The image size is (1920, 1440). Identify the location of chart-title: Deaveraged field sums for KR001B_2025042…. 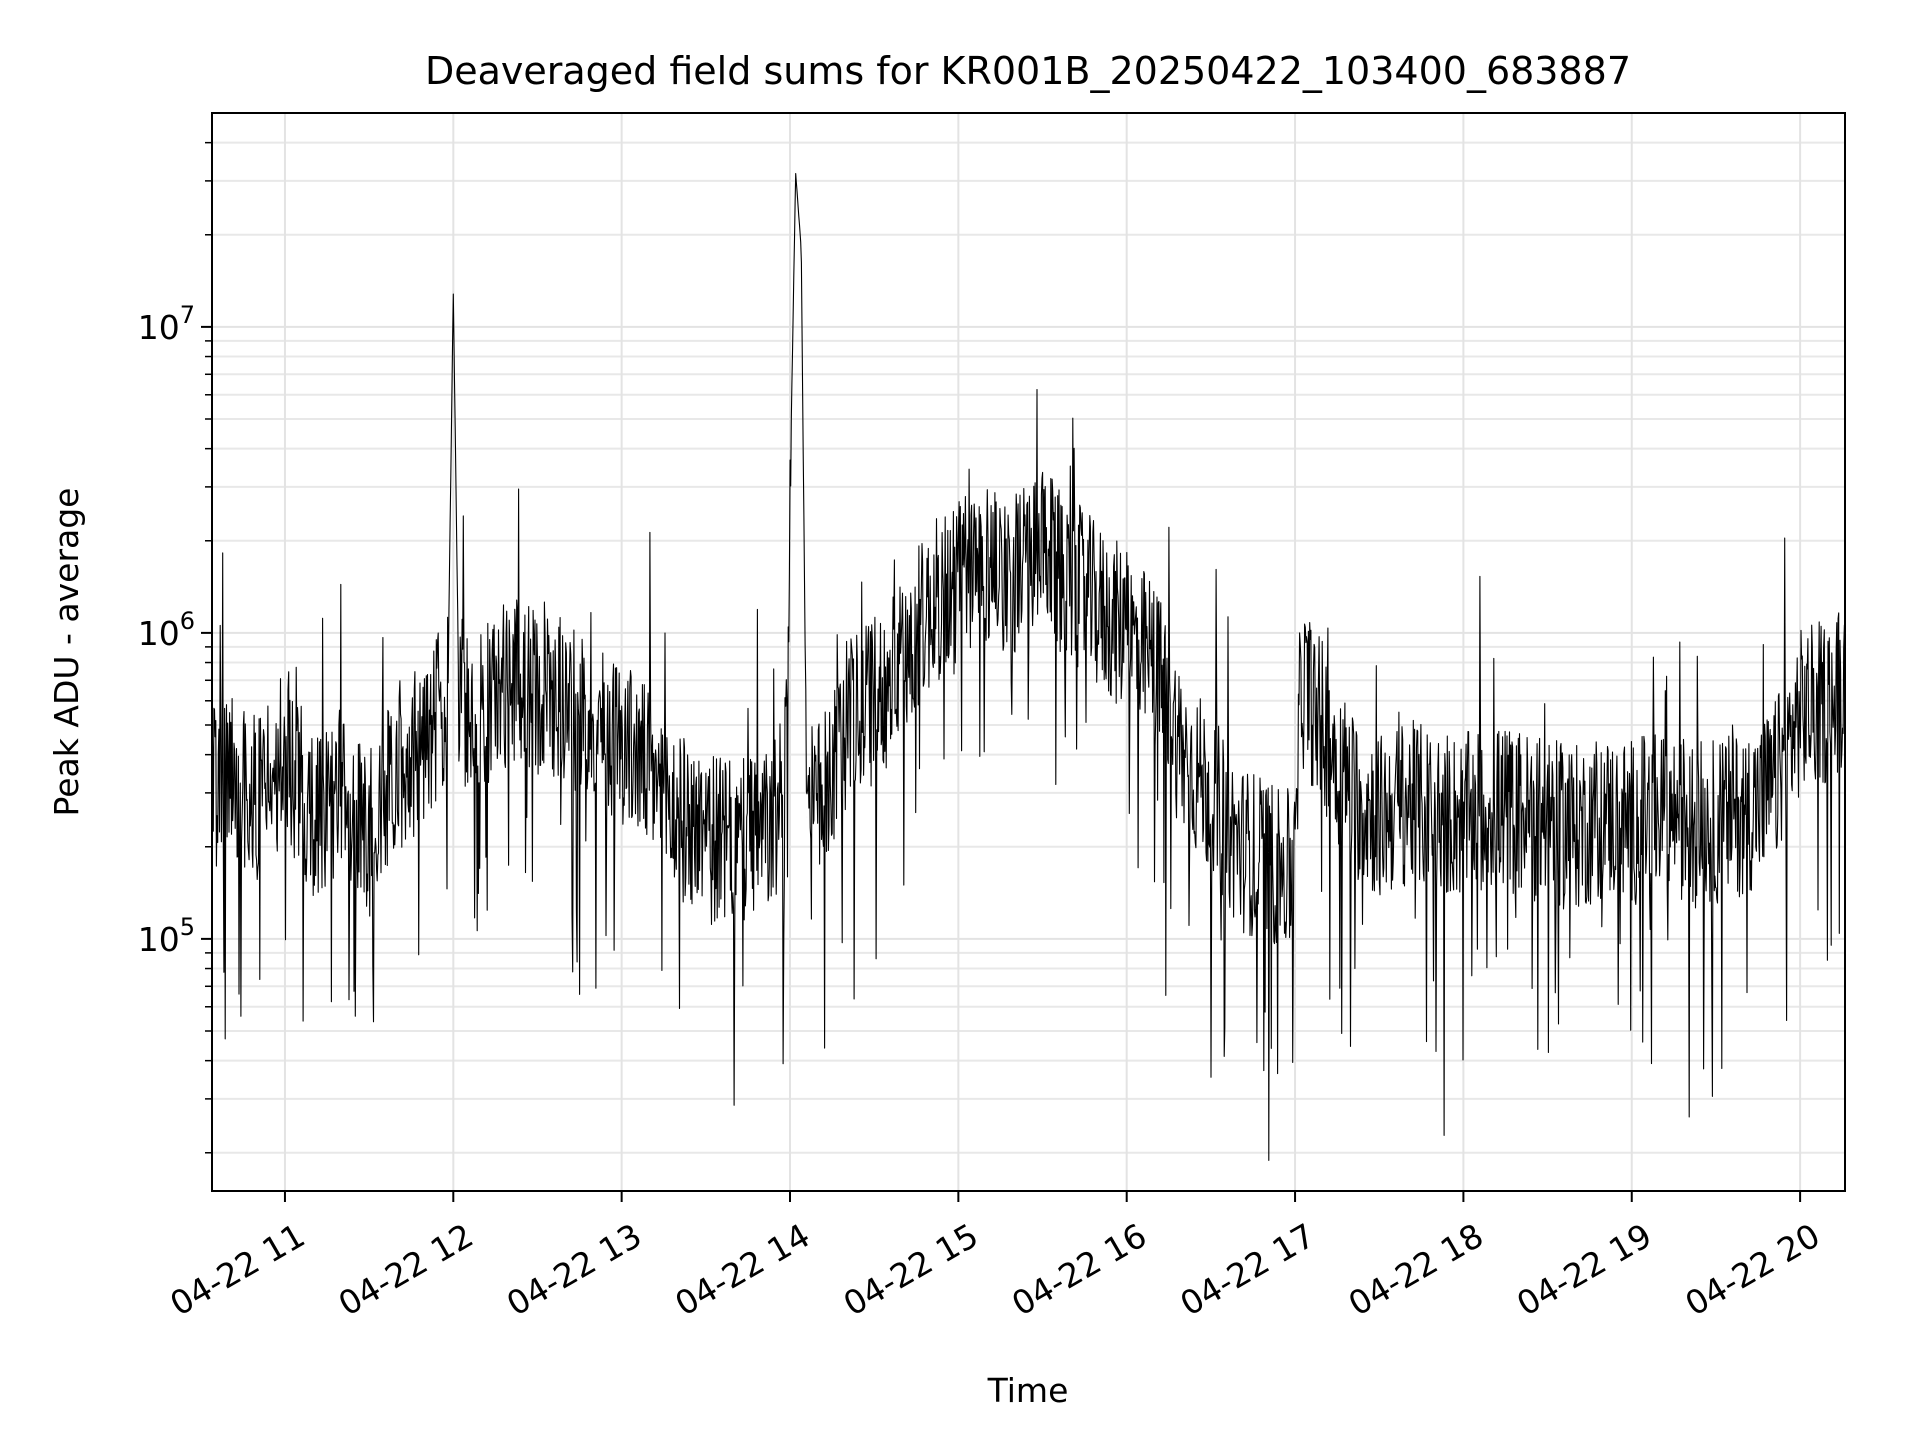
(1028, 71).